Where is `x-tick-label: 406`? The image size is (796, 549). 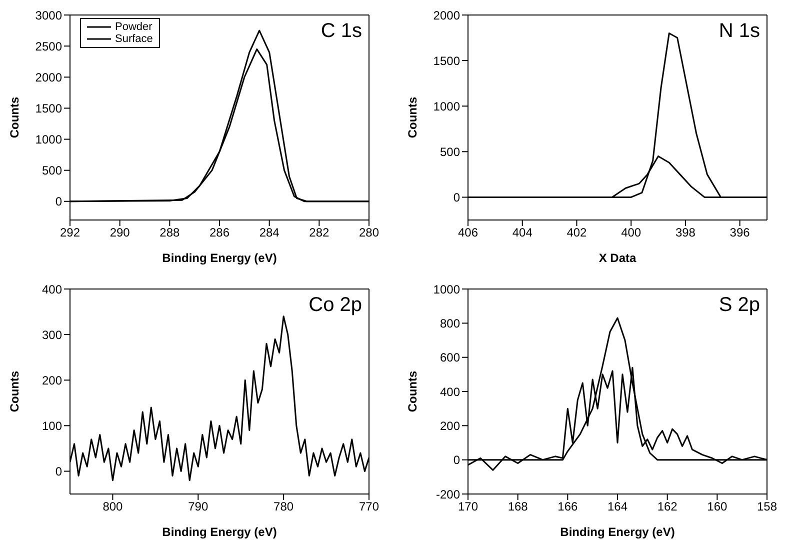 x-tick-label: 406 is located at coordinates (468, 233).